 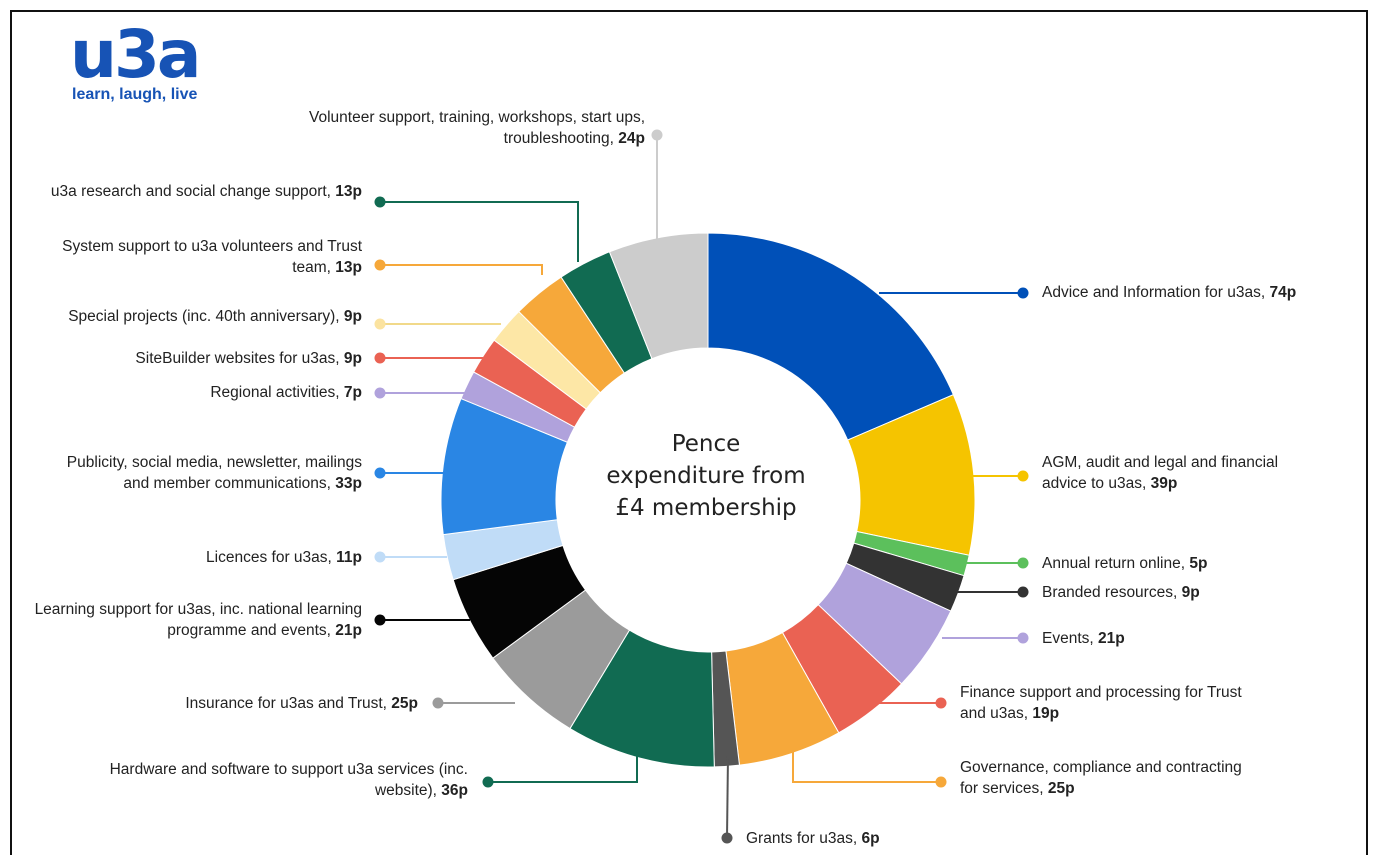 I want to click on slice-label: Branded resources, 9p, so click(x=1121, y=592).